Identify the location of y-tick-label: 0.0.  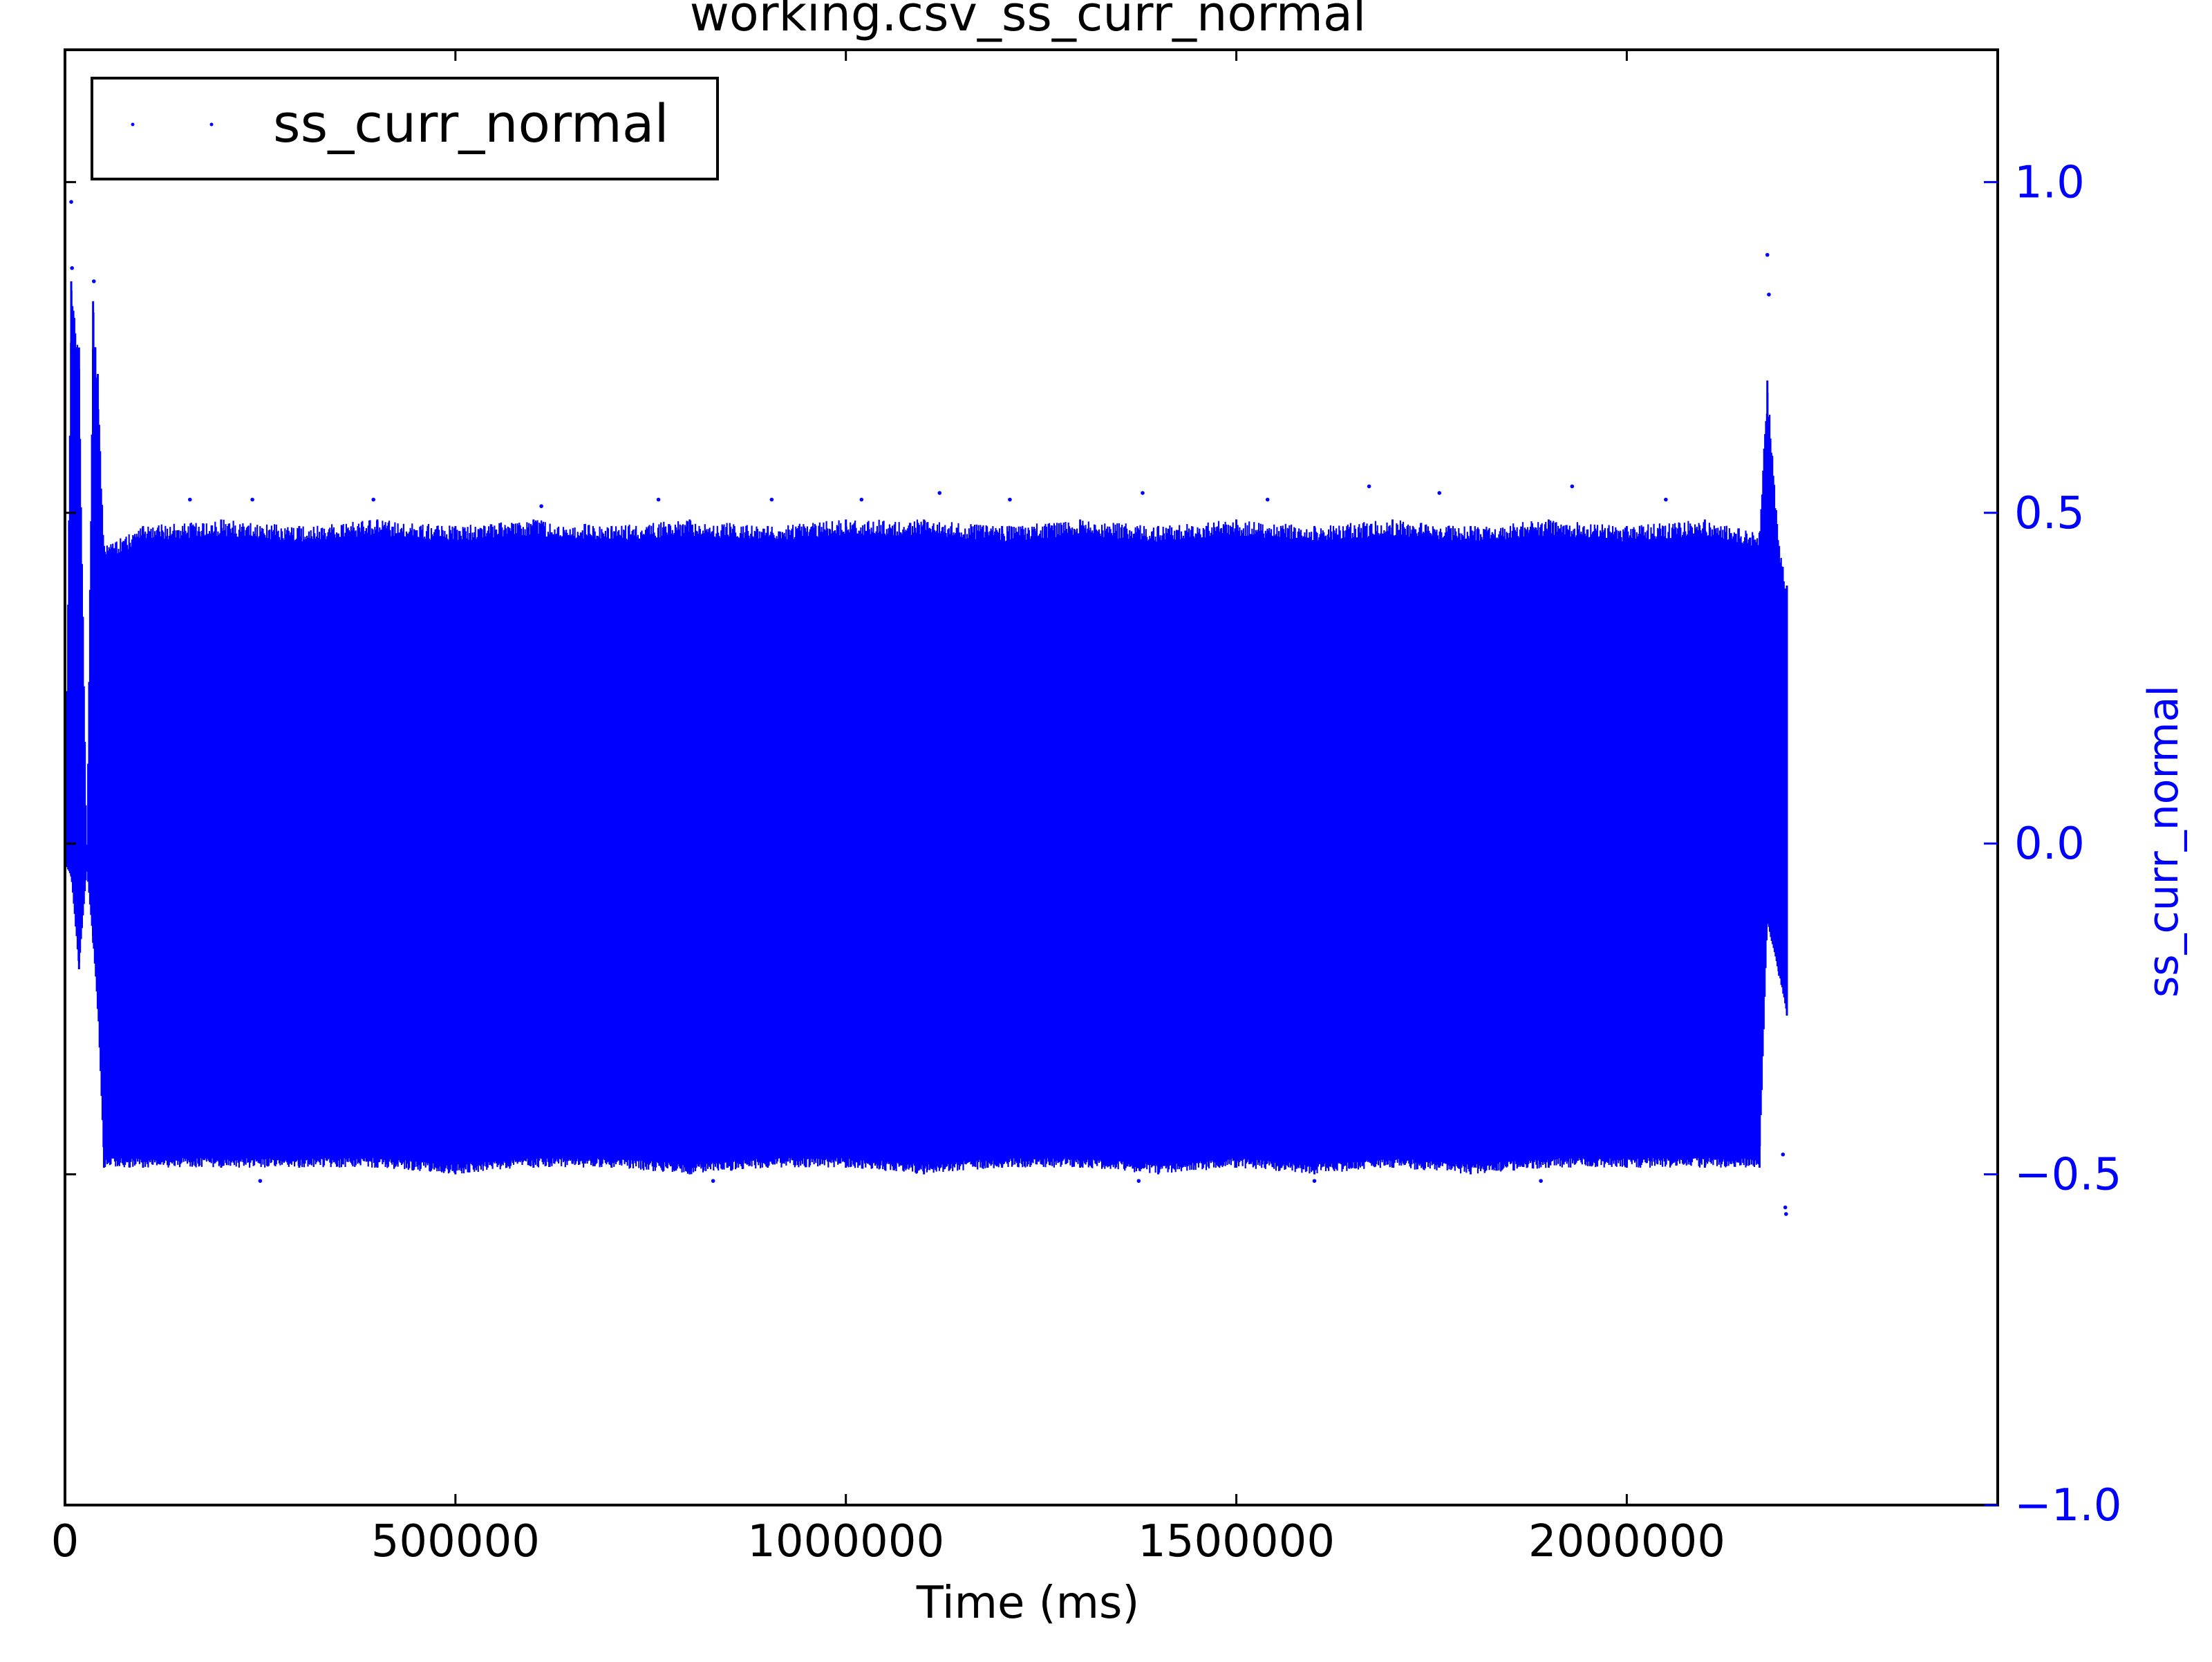
(2049, 845).